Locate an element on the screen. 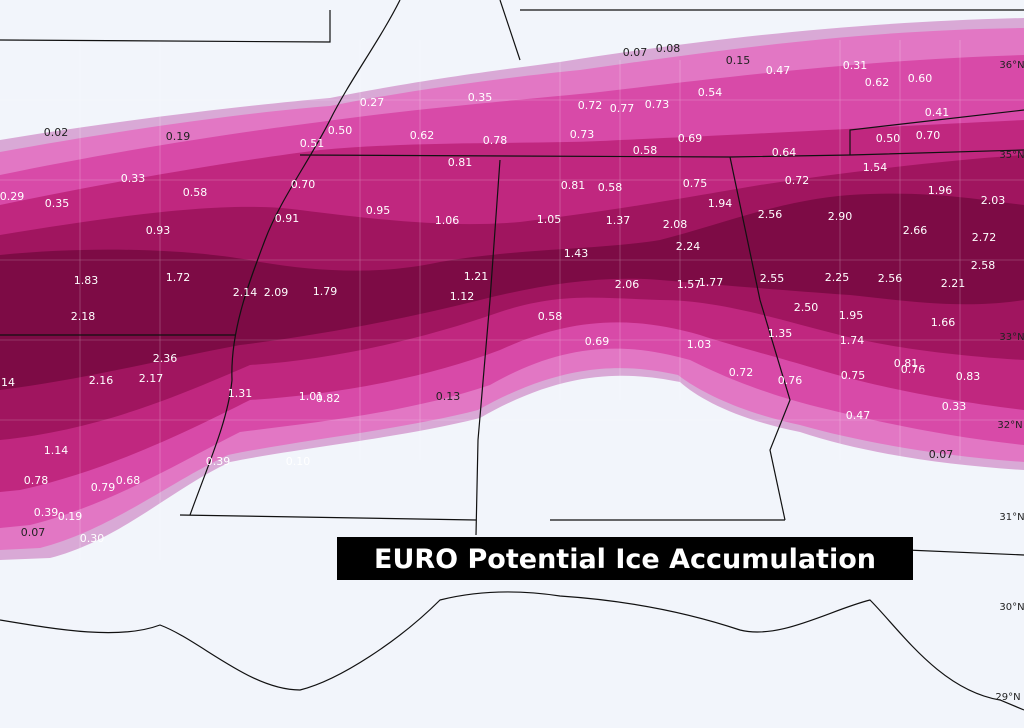 This screenshot has width=1024, height=728. ice-value: 0.70 is located at coordinates (303, 184).